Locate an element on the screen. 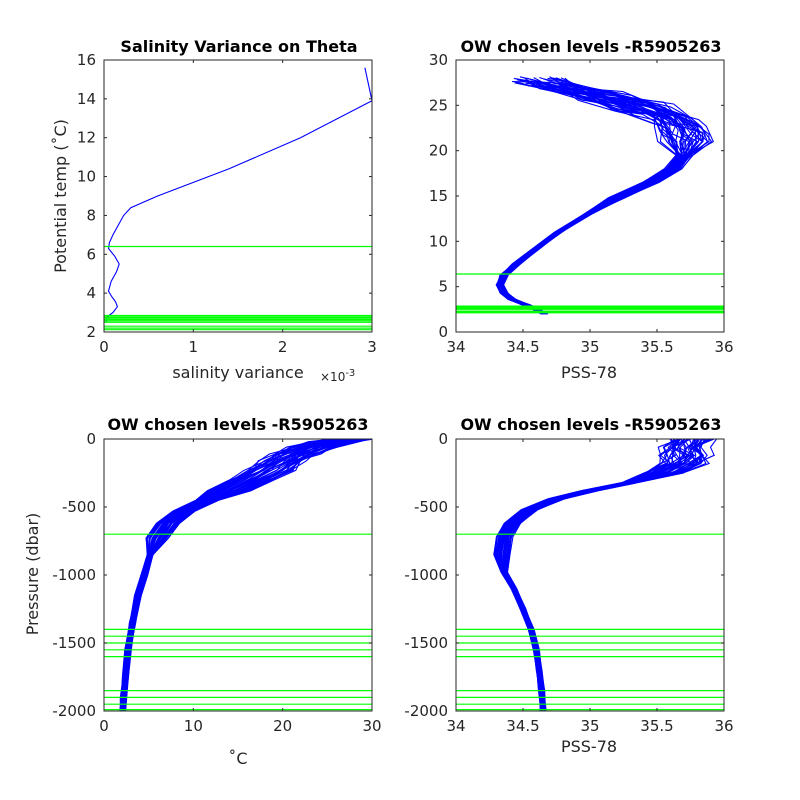 The image size is (800, 800). y-tick-label: 25 is located at coordinates (438, 105).